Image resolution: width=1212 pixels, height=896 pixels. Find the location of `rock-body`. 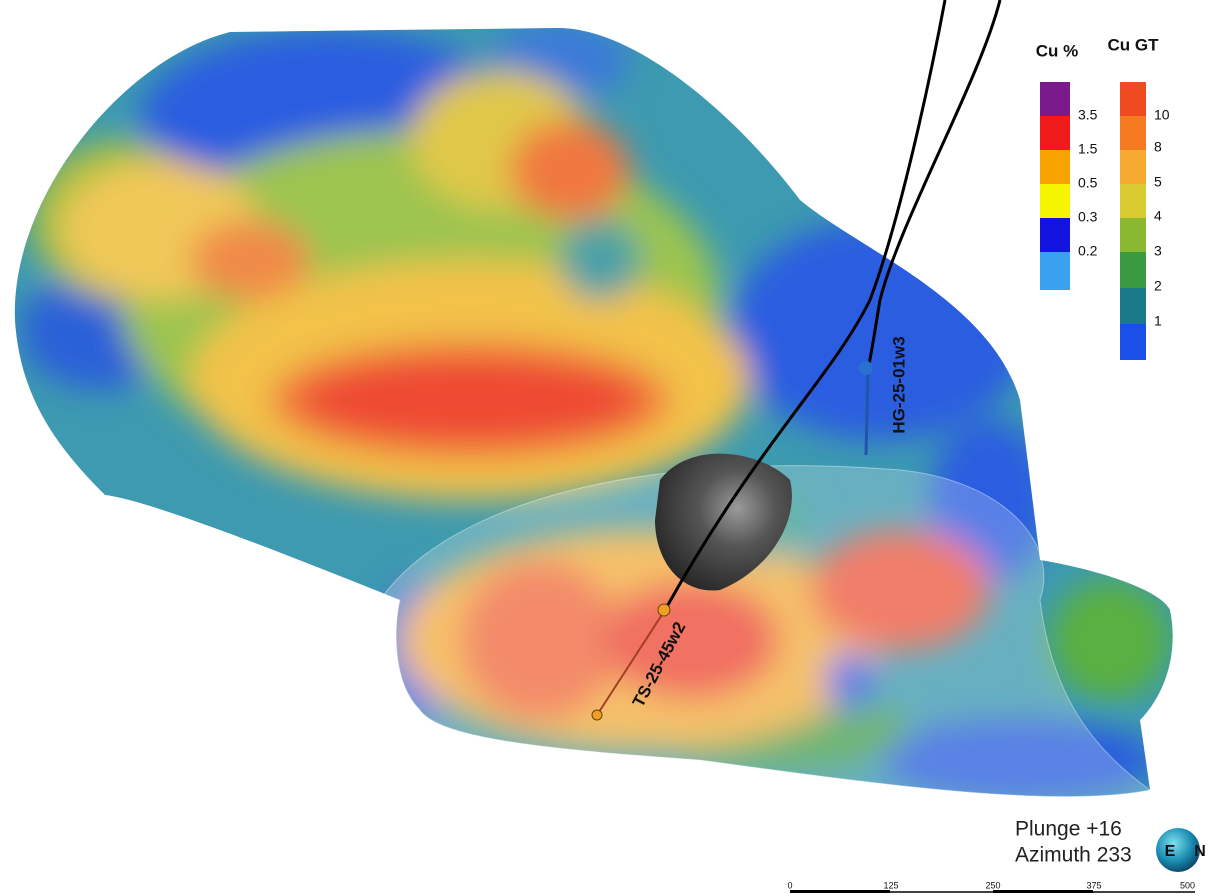

rock-body is located at coordinates (723, 522).